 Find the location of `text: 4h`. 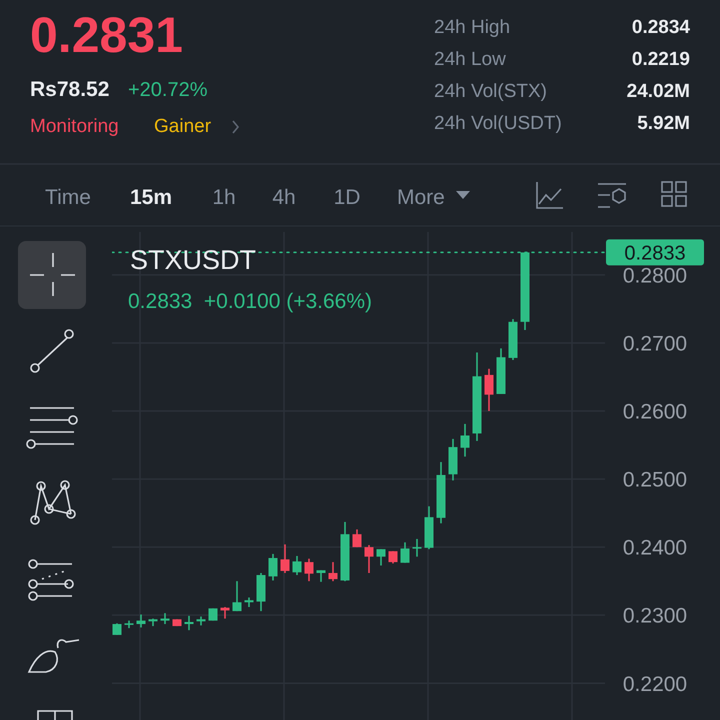

text: 4h is located at coordinates (284, 197).